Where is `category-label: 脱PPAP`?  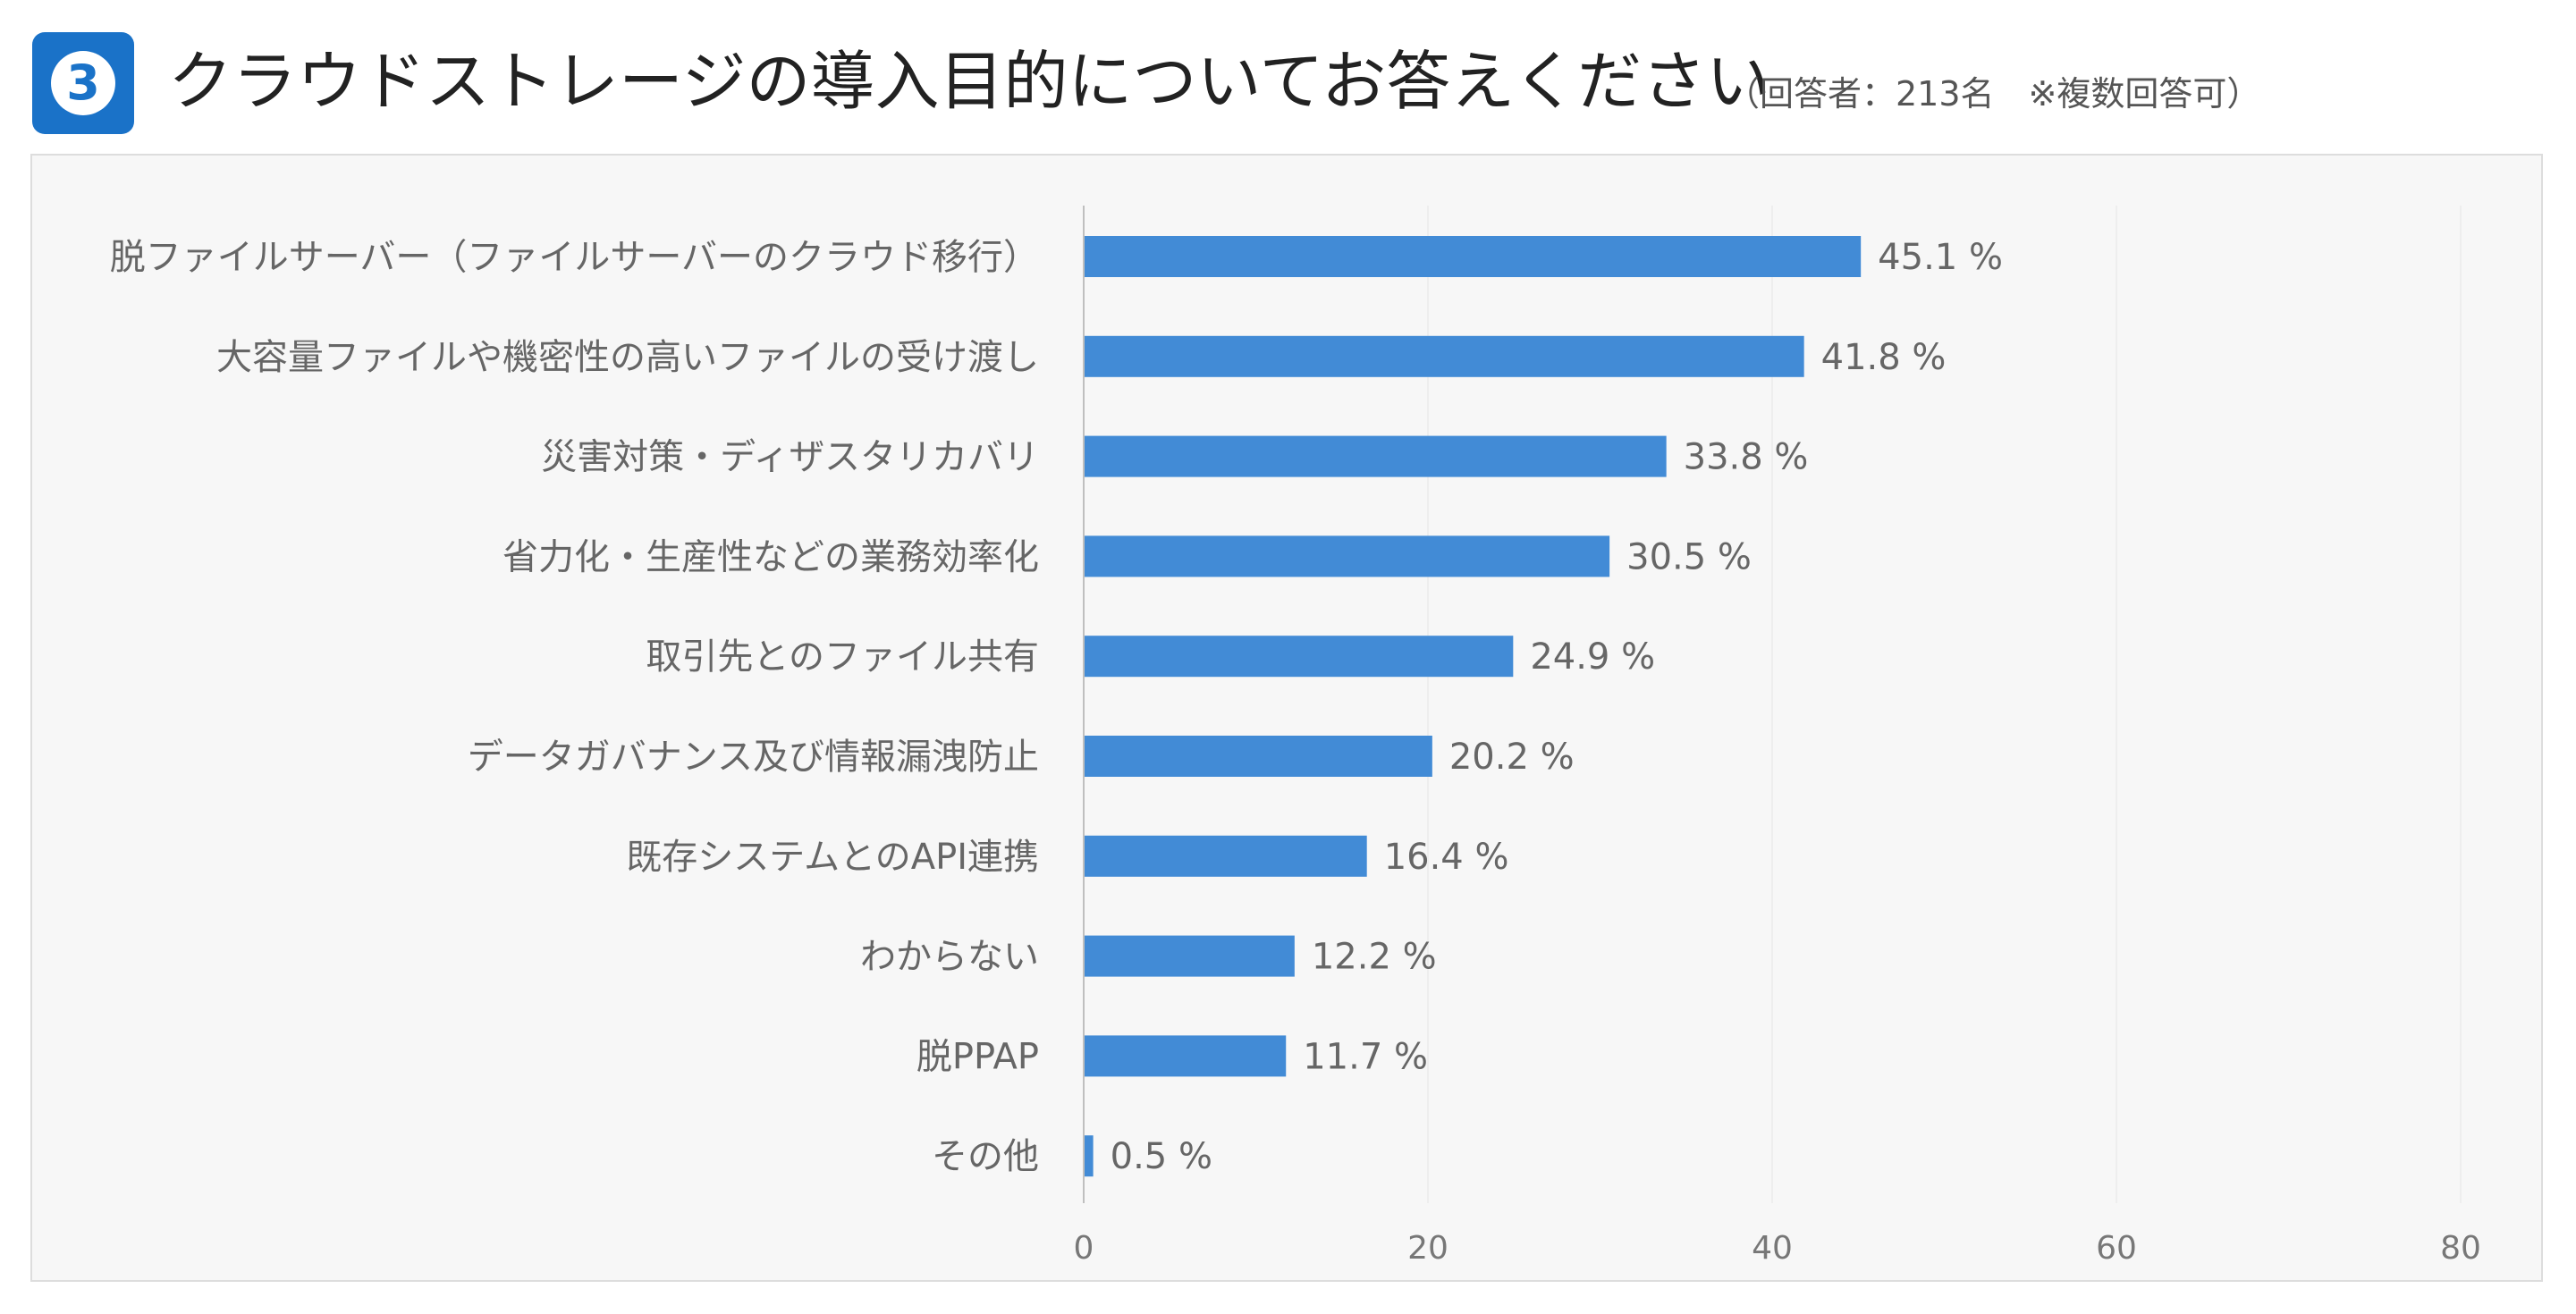 category-label: 脱PPAP is located at coordinates (977, 1056).